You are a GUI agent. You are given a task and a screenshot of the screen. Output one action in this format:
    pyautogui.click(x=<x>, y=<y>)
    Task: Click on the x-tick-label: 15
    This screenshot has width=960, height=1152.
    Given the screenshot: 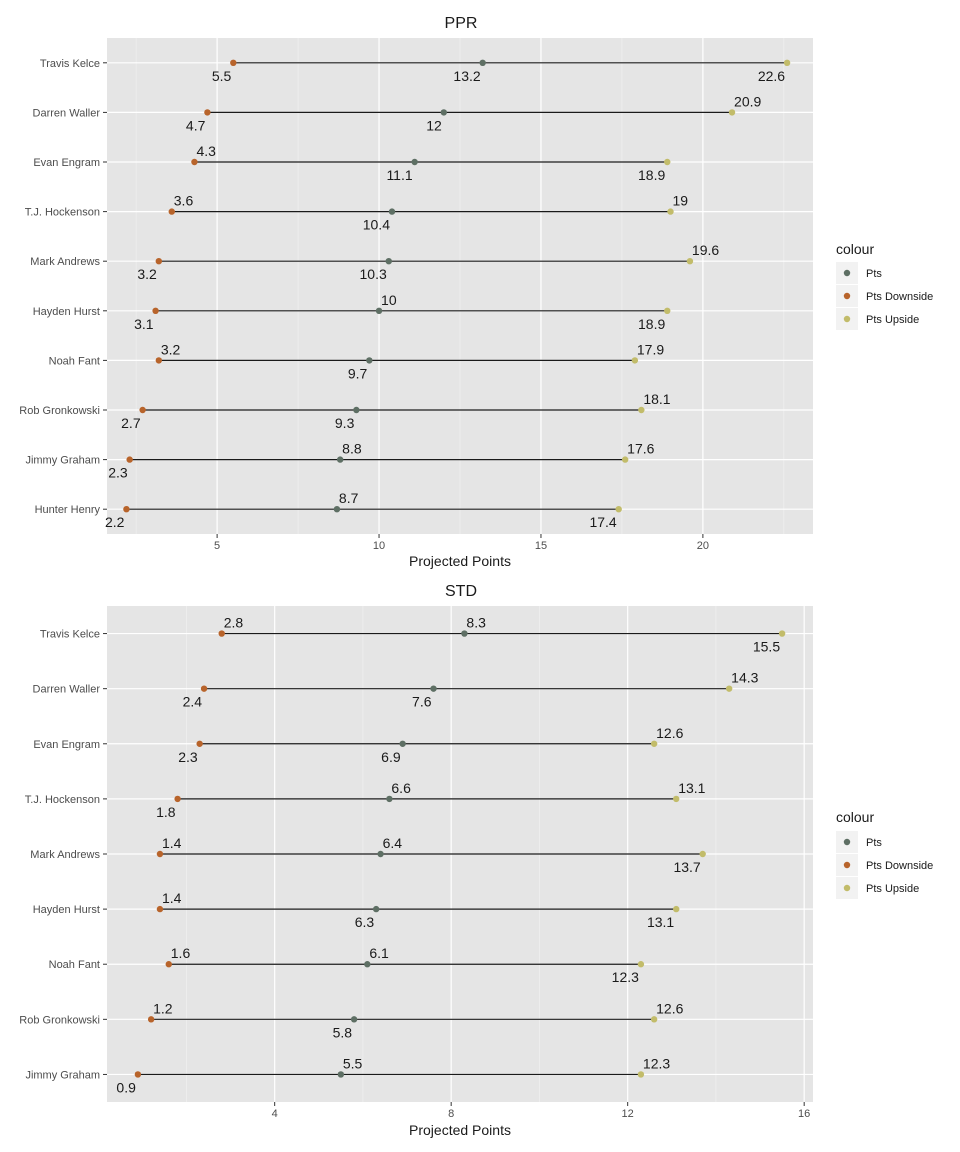 What is the action you would take?
    pyautogui.click(x=541, y=546)
    